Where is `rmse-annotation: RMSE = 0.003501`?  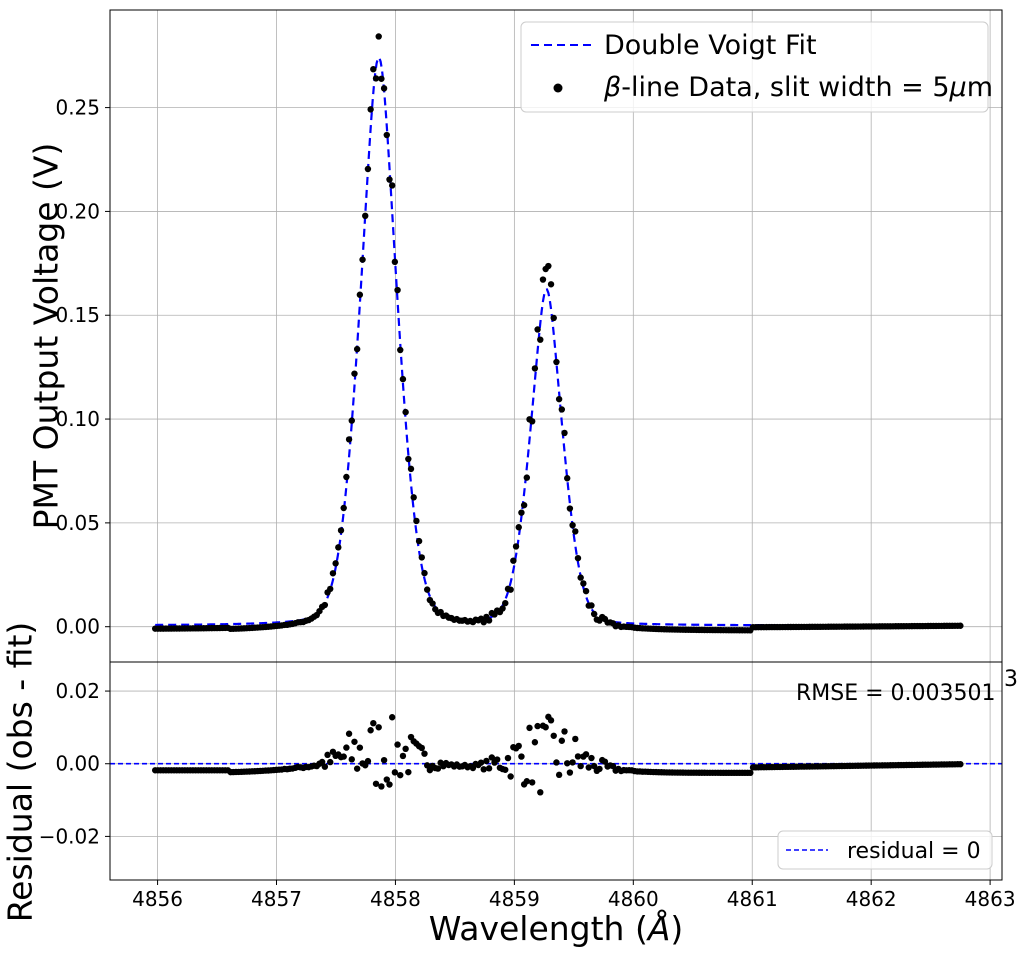
rmse-annotation: RMSE = 0.003501 is located at coordinates (896, 693).